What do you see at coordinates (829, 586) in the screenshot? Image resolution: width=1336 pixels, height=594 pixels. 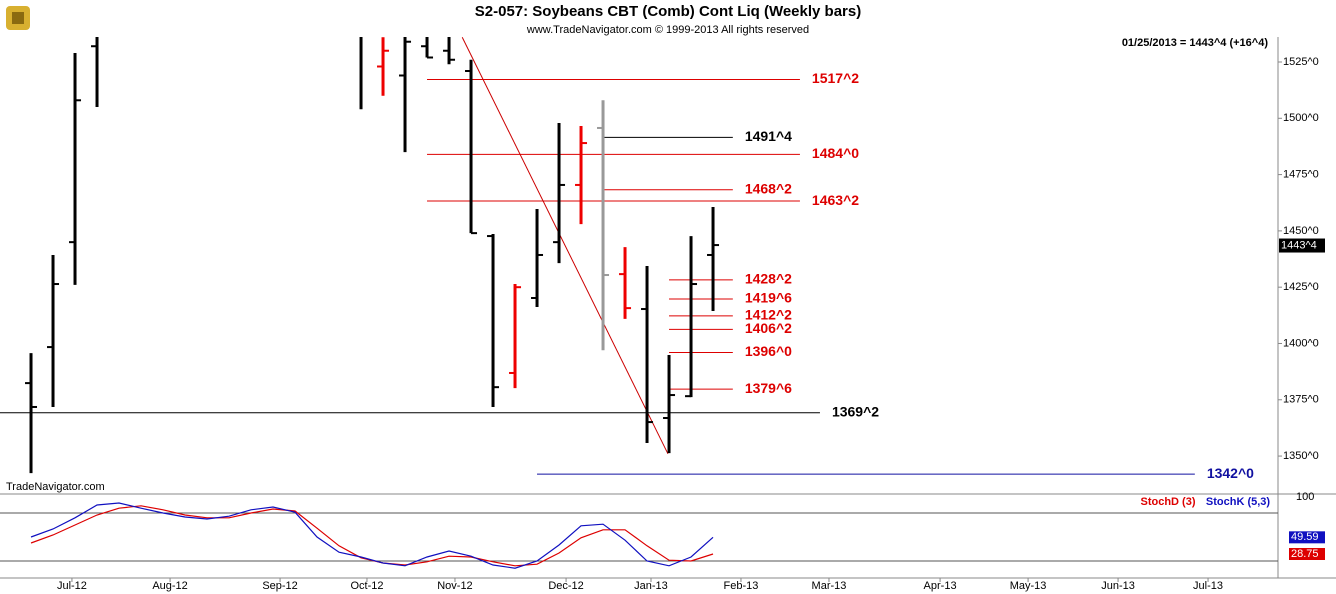 I see `x-tick-label: Mar-13` at bounding box center [829, 586].